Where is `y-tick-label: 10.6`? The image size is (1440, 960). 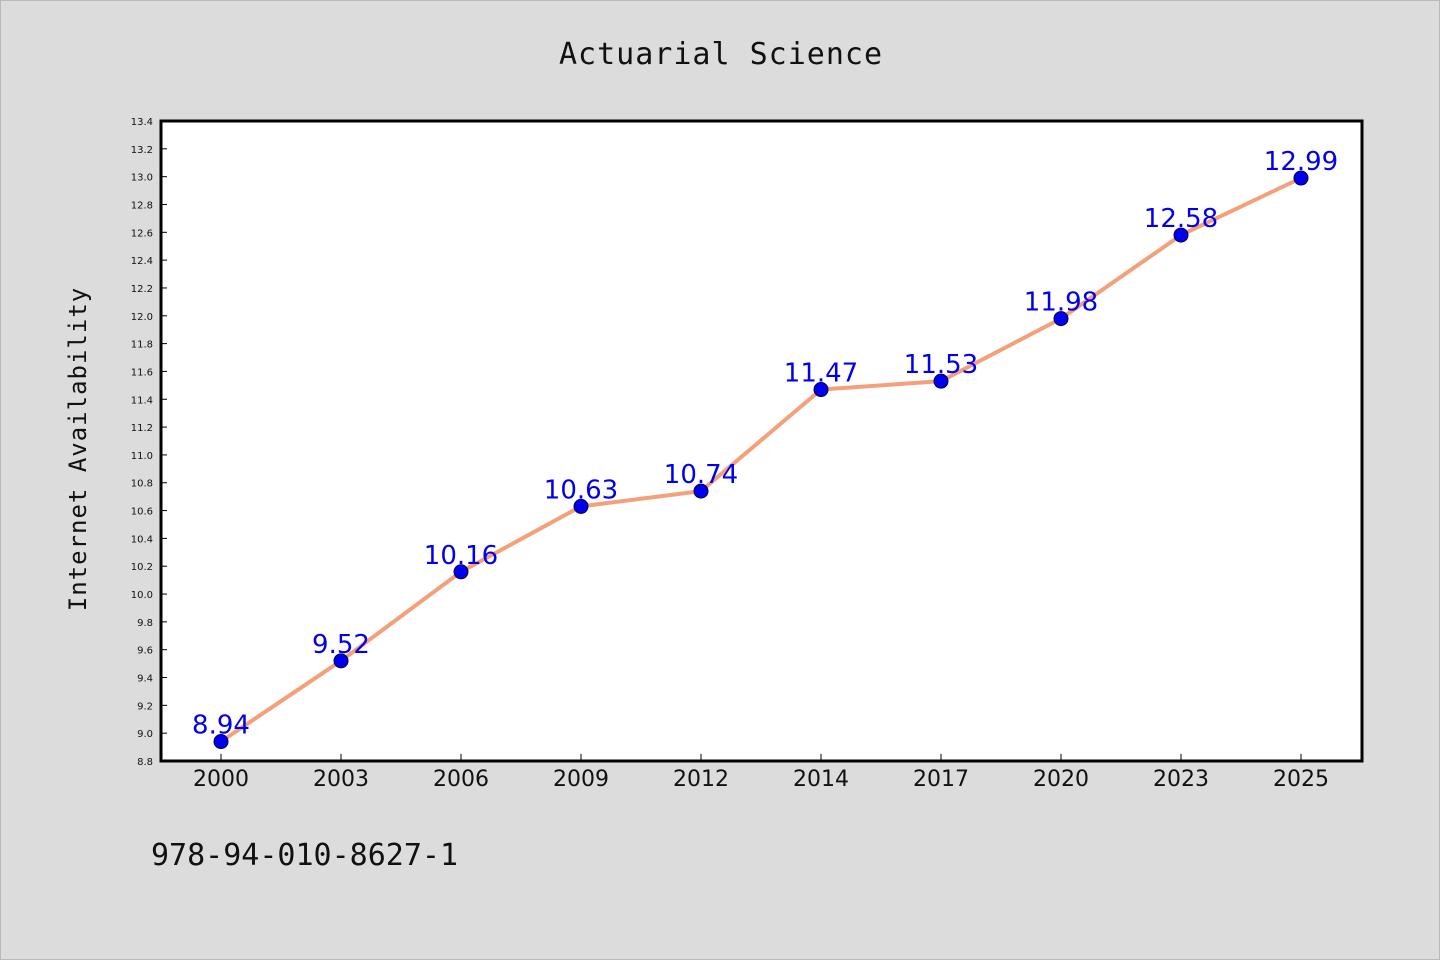 y-tick-label: 10.6 is located at coordinates (142, 512).